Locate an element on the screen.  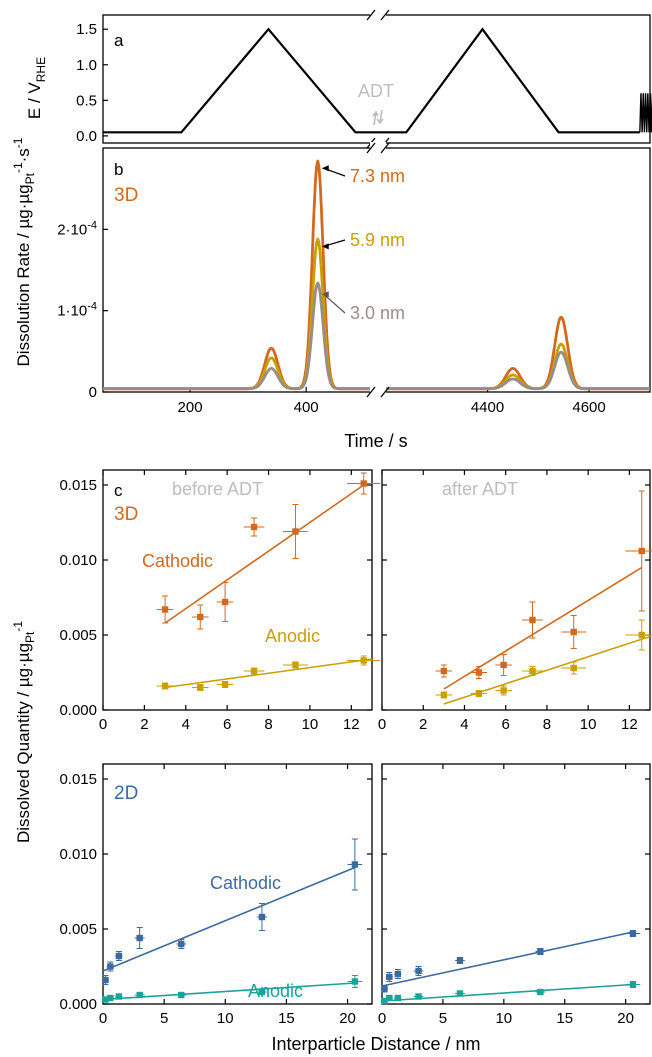
panel-b-ytick-label: 1·10⁻⁴ is located at coordinates (77, 310).